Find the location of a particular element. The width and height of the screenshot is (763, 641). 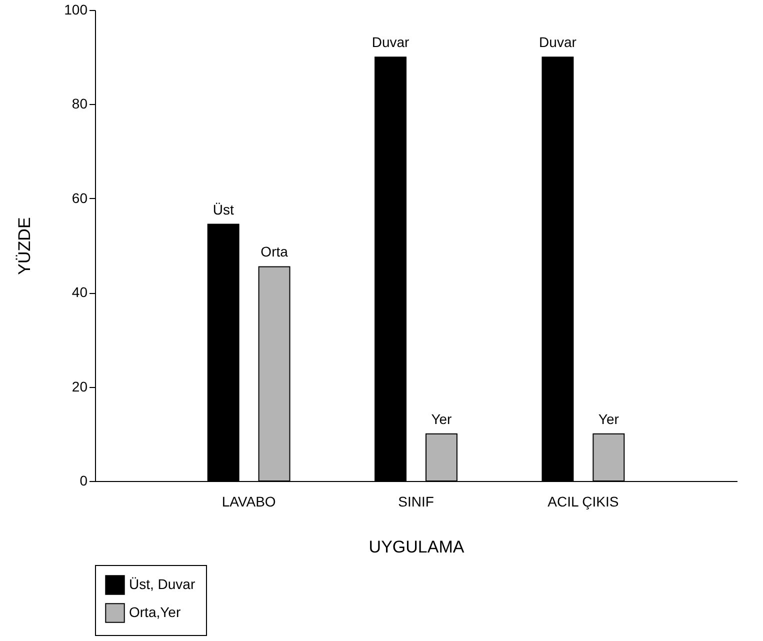

y-tick-label: 20 is located at coordinates (80, 386).